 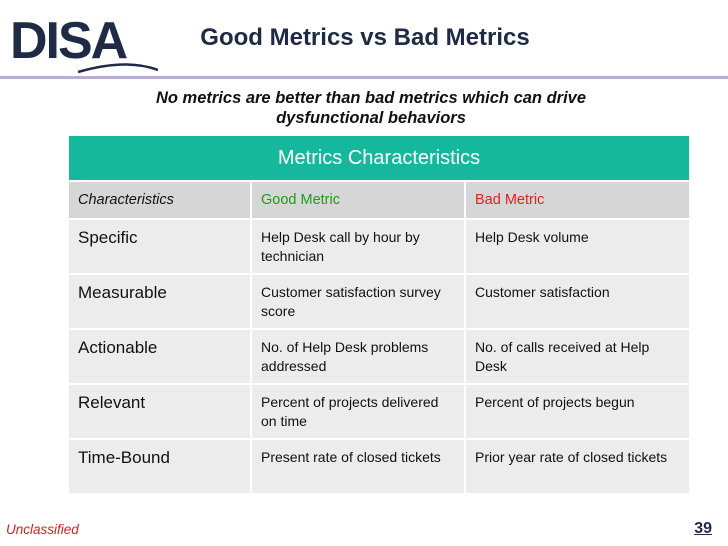 What do you see at coordinates (577, 412) in the screenshot?
I see `row-bad-metric: Percent of projects begun` at bounding box center [577, 412].